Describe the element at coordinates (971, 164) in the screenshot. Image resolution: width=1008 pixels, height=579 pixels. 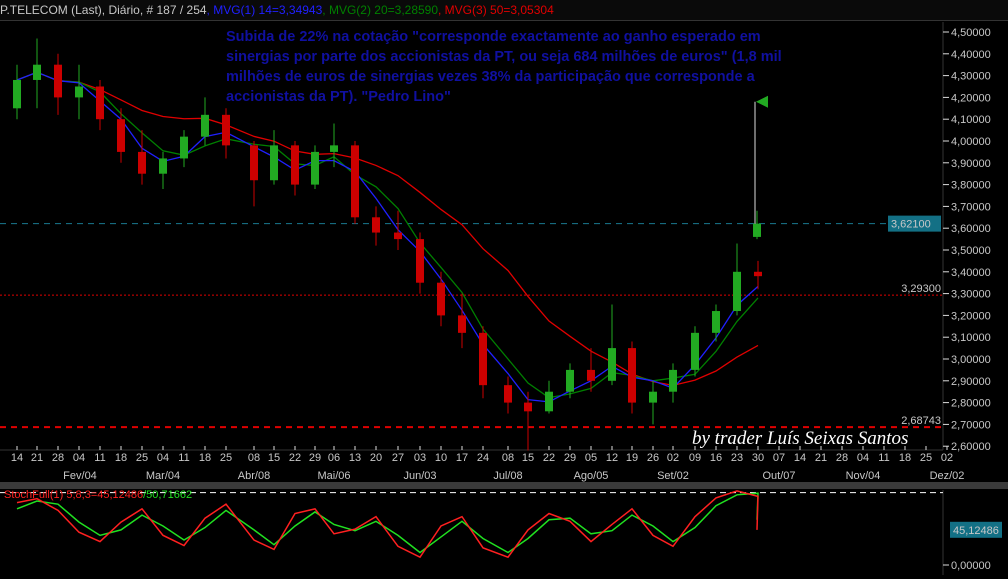
I see `y-tick-label: 3,90000` at that location.